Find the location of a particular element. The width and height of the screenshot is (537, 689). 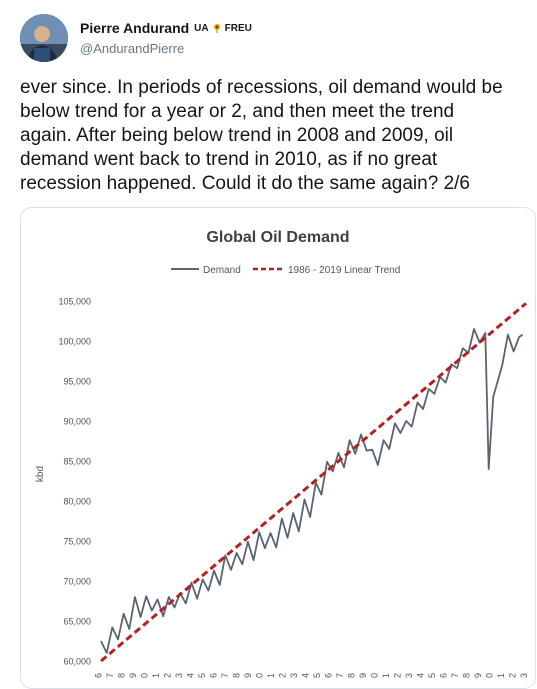

tweet-header: Pierre Andurand UA FREU @AndurandPierre is located at coordinates (270, 39).